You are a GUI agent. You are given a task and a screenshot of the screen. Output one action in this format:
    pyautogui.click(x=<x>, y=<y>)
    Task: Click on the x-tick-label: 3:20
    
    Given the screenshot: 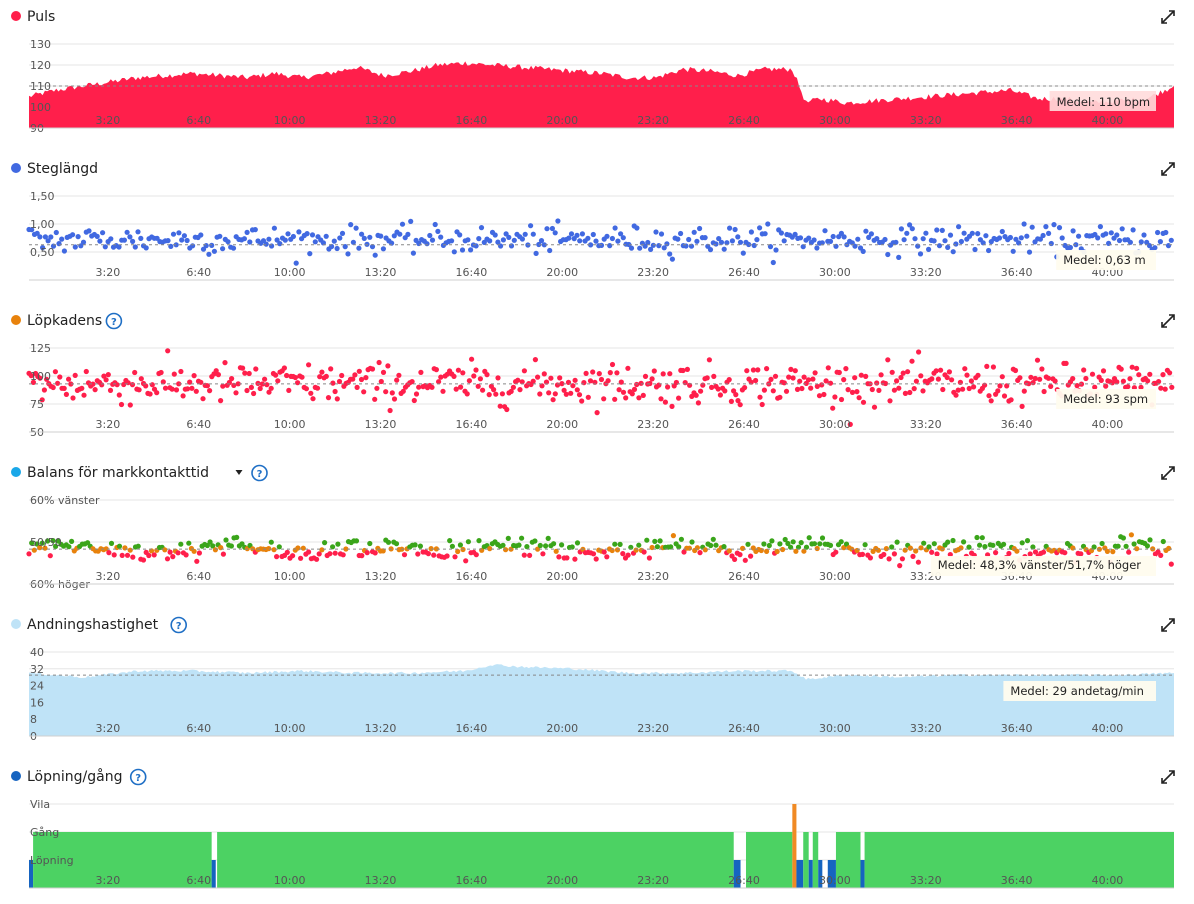 What is the action you would take?
    pyautogui.click(x=108, y=728)
    